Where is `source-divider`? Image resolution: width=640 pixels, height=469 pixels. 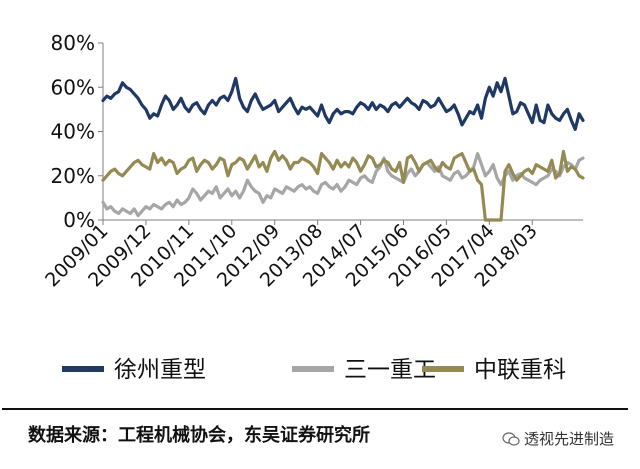 source-divider is located at coordinates (315, 409).